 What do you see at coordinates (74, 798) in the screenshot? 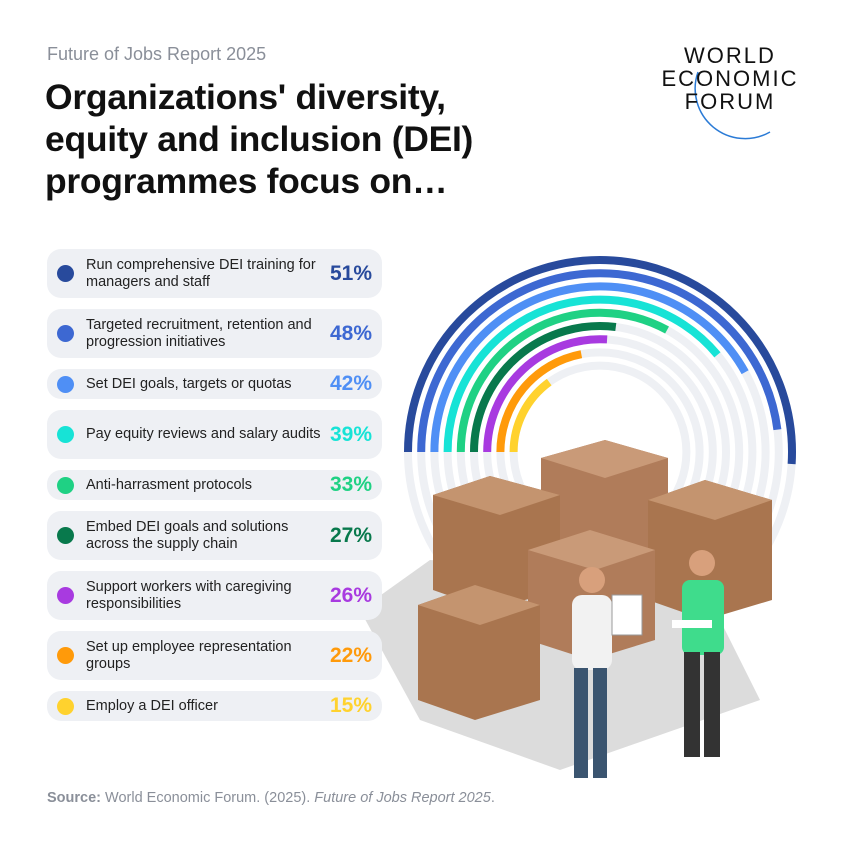
I see `source-label: Source:` at bounding box center [74, 798].